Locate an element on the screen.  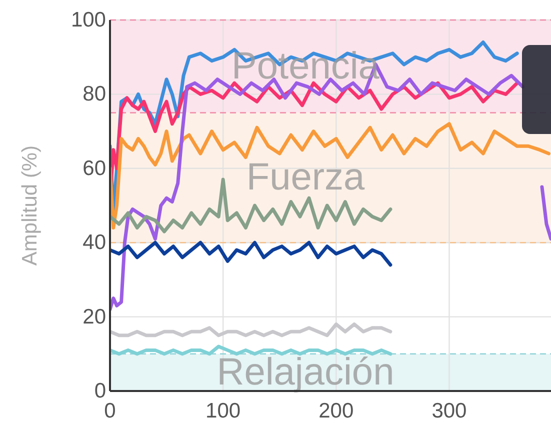
y-tick-label: 40 is located at coordinates (94, 242).